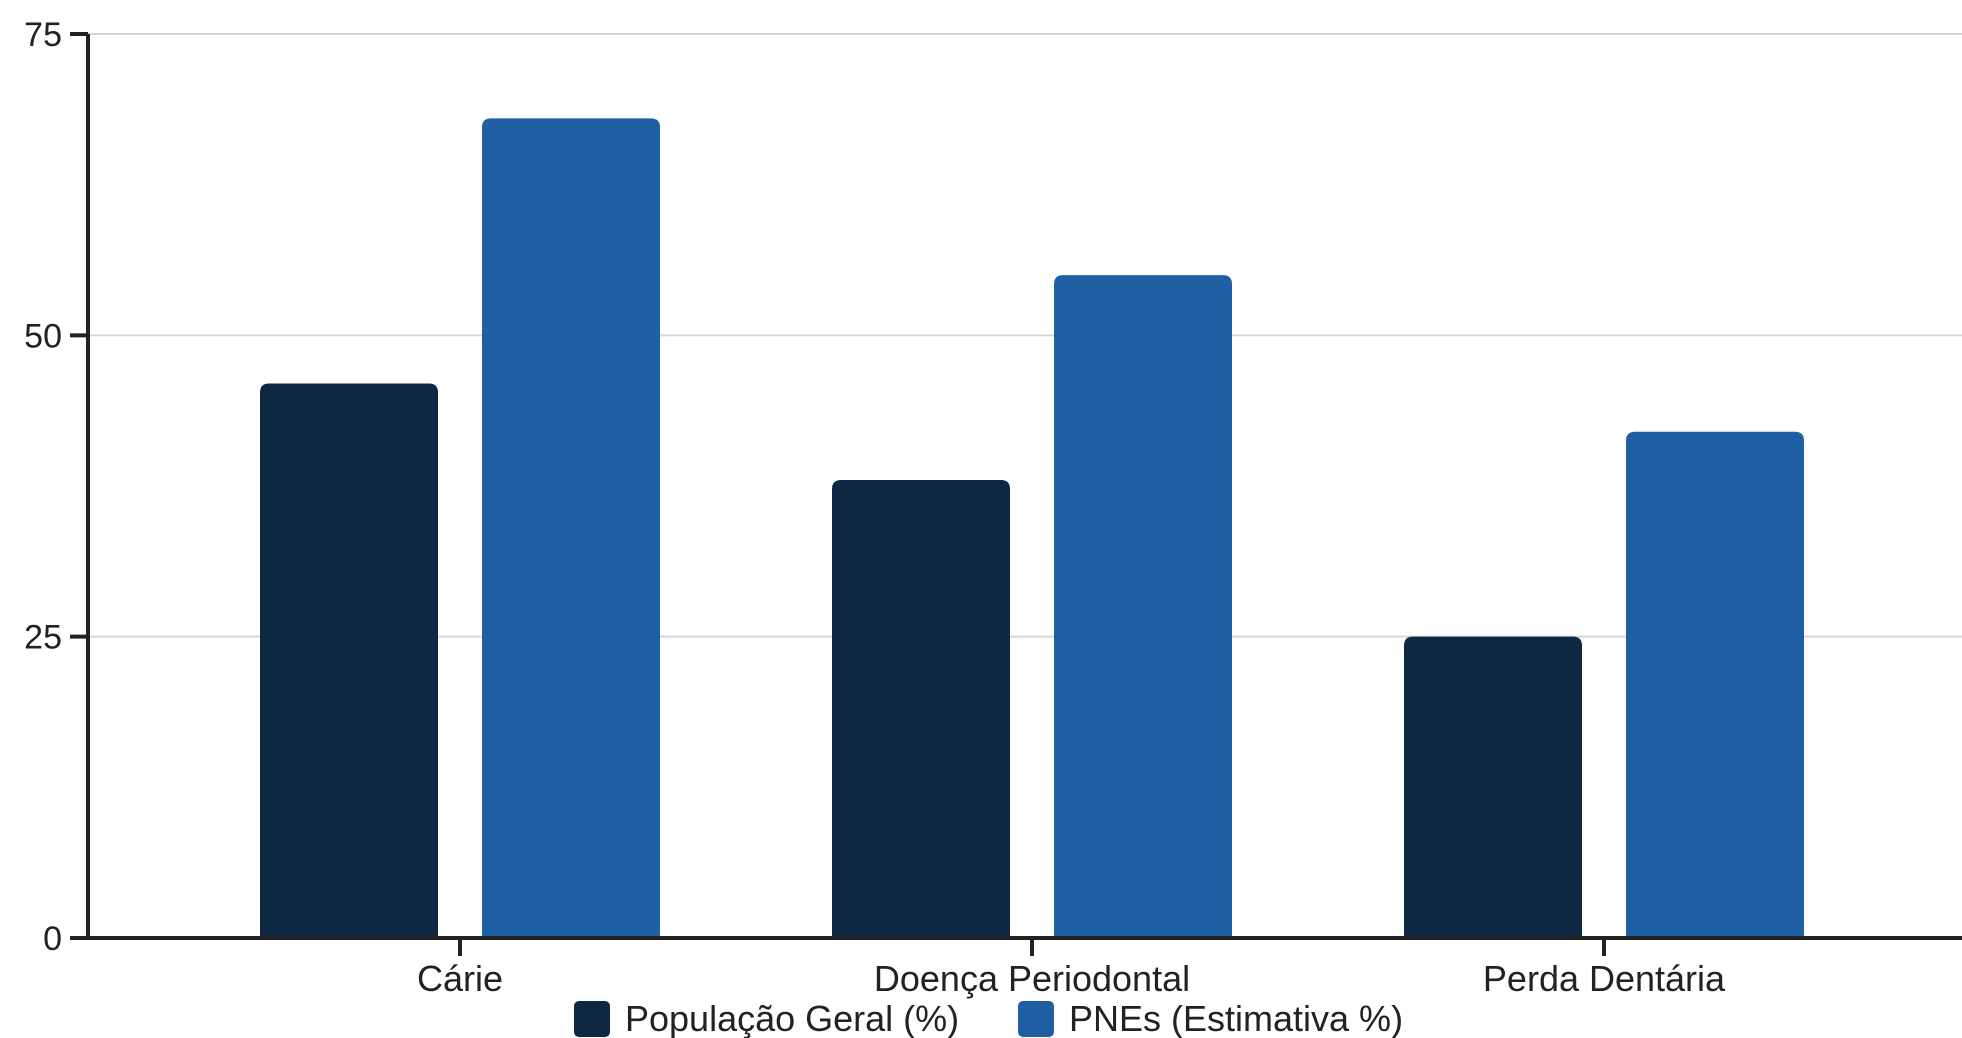  Describe the element at coordinates (43, 336) in the screenshot. I see `y-tick-label-50: 50` at that location.